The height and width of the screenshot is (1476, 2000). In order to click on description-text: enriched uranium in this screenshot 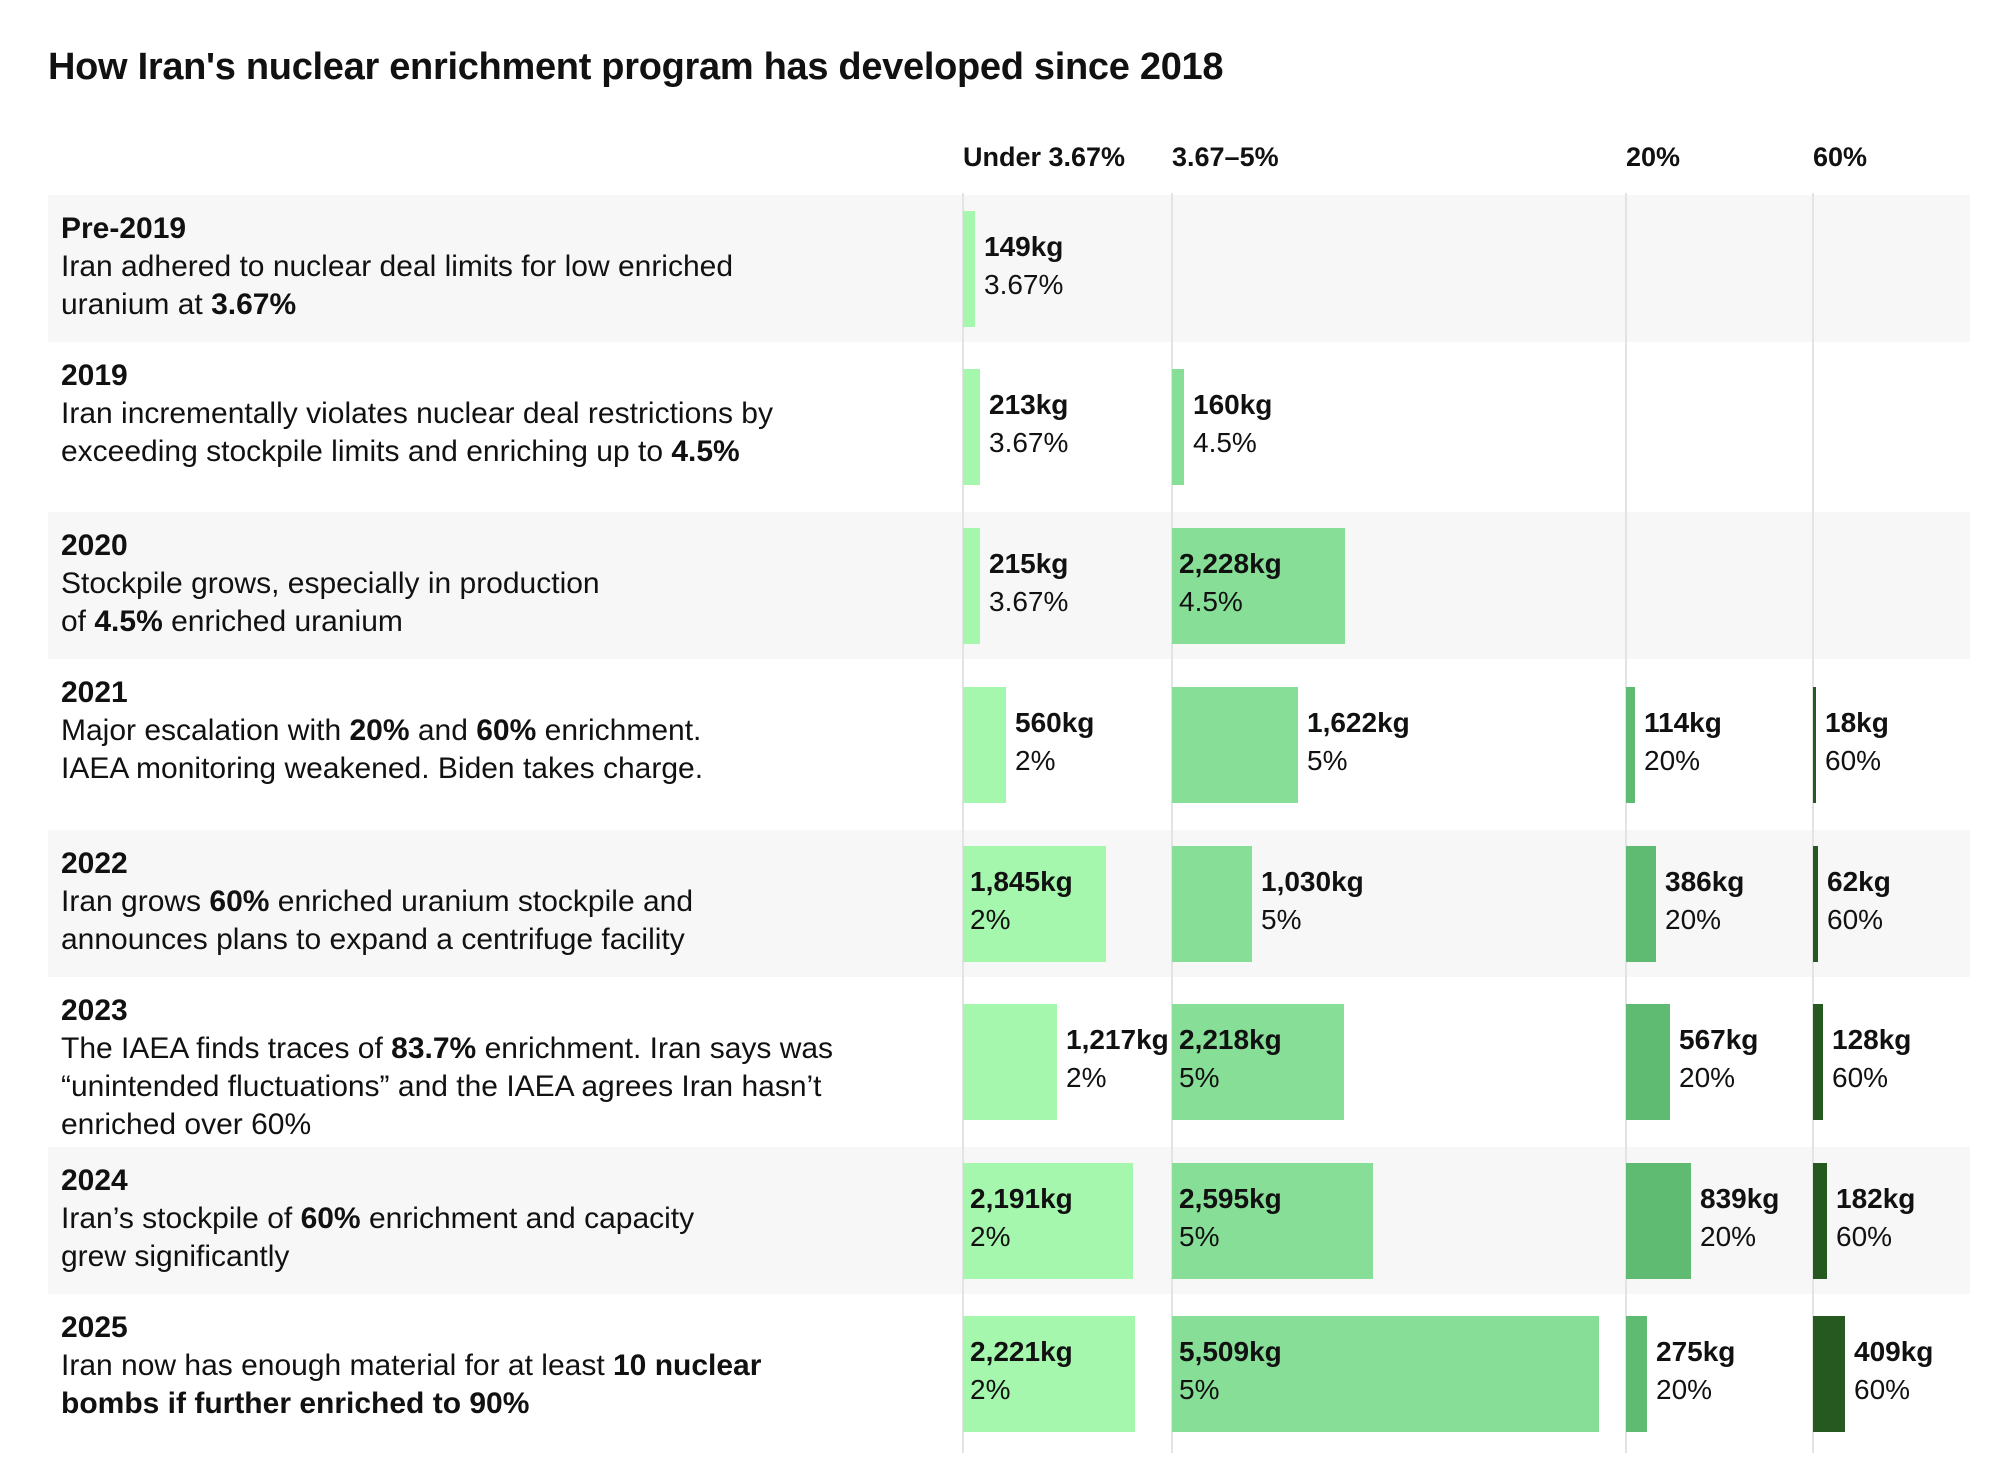, I will do `click(282, 621)`.